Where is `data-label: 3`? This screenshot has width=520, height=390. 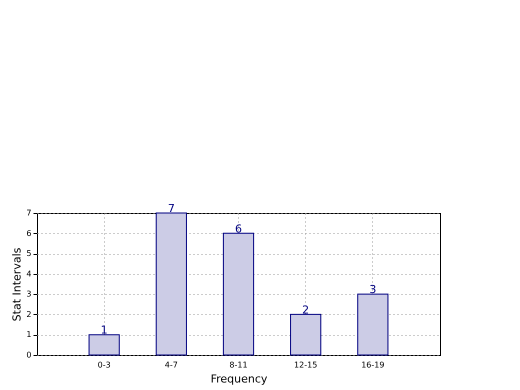 data-label: 3 is located at coordinates (372, 289).